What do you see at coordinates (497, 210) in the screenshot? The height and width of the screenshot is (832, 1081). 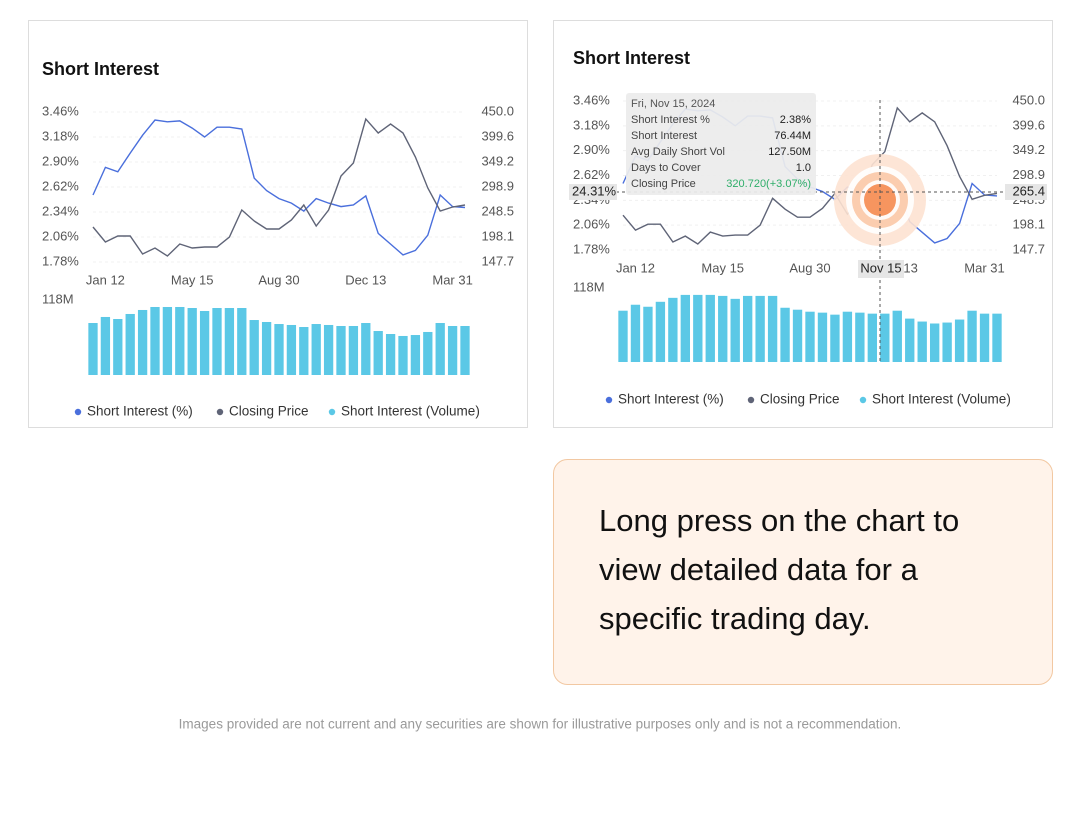 I see `y2-tick-label: 248.5` at bounding box center [497, 210].